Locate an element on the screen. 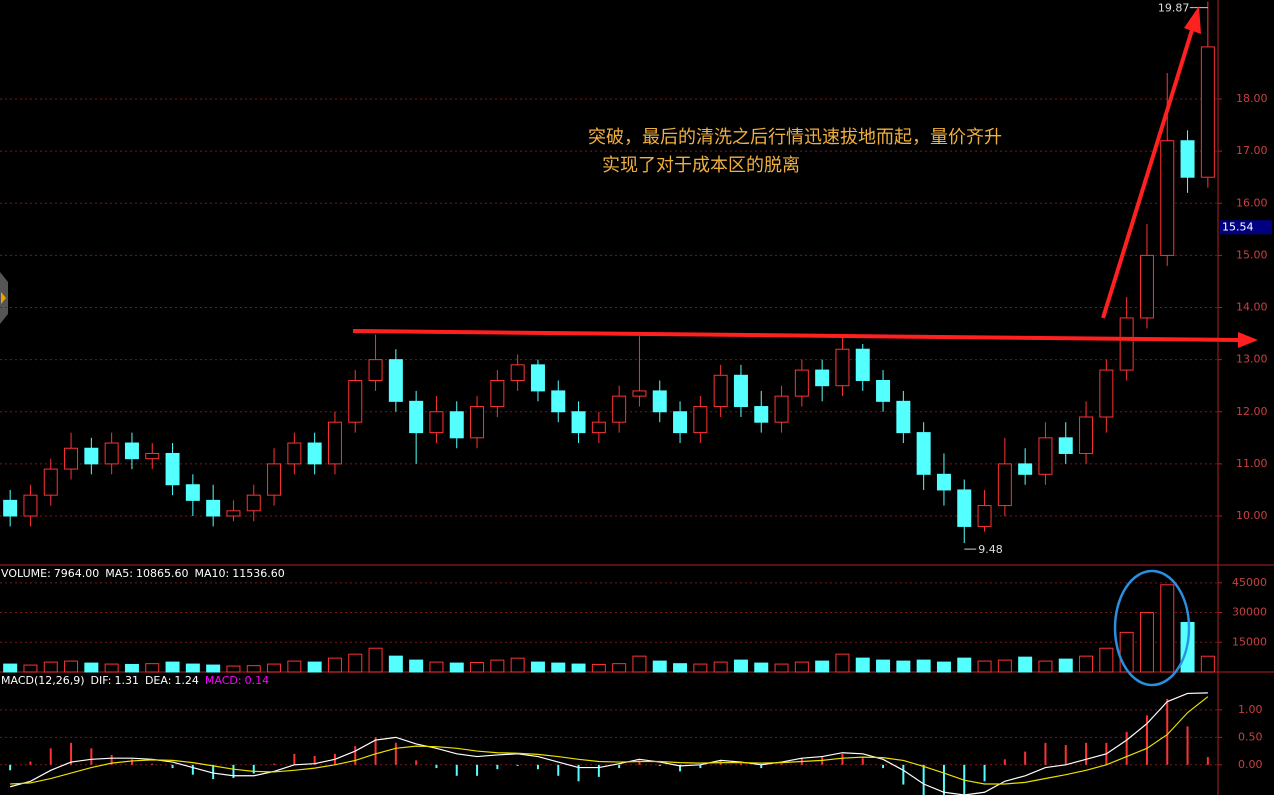 This screenshot has width=1274, height=795. y-tick-label: 14.00 is located at coordinates (1252, 307).